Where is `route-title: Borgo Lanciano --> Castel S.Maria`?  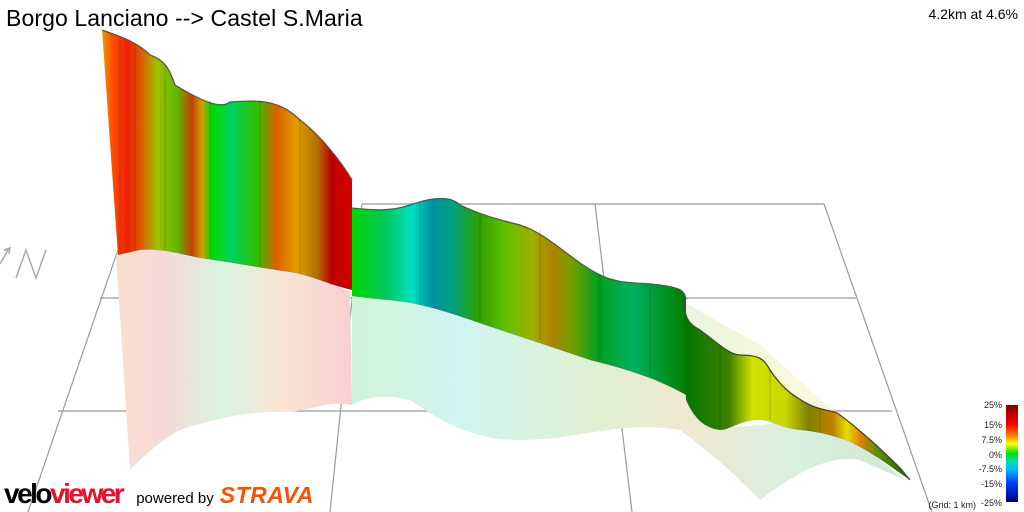 route-title: Borgo Lanciano --> Castel S.Maria is located at coordinates (184, 18).